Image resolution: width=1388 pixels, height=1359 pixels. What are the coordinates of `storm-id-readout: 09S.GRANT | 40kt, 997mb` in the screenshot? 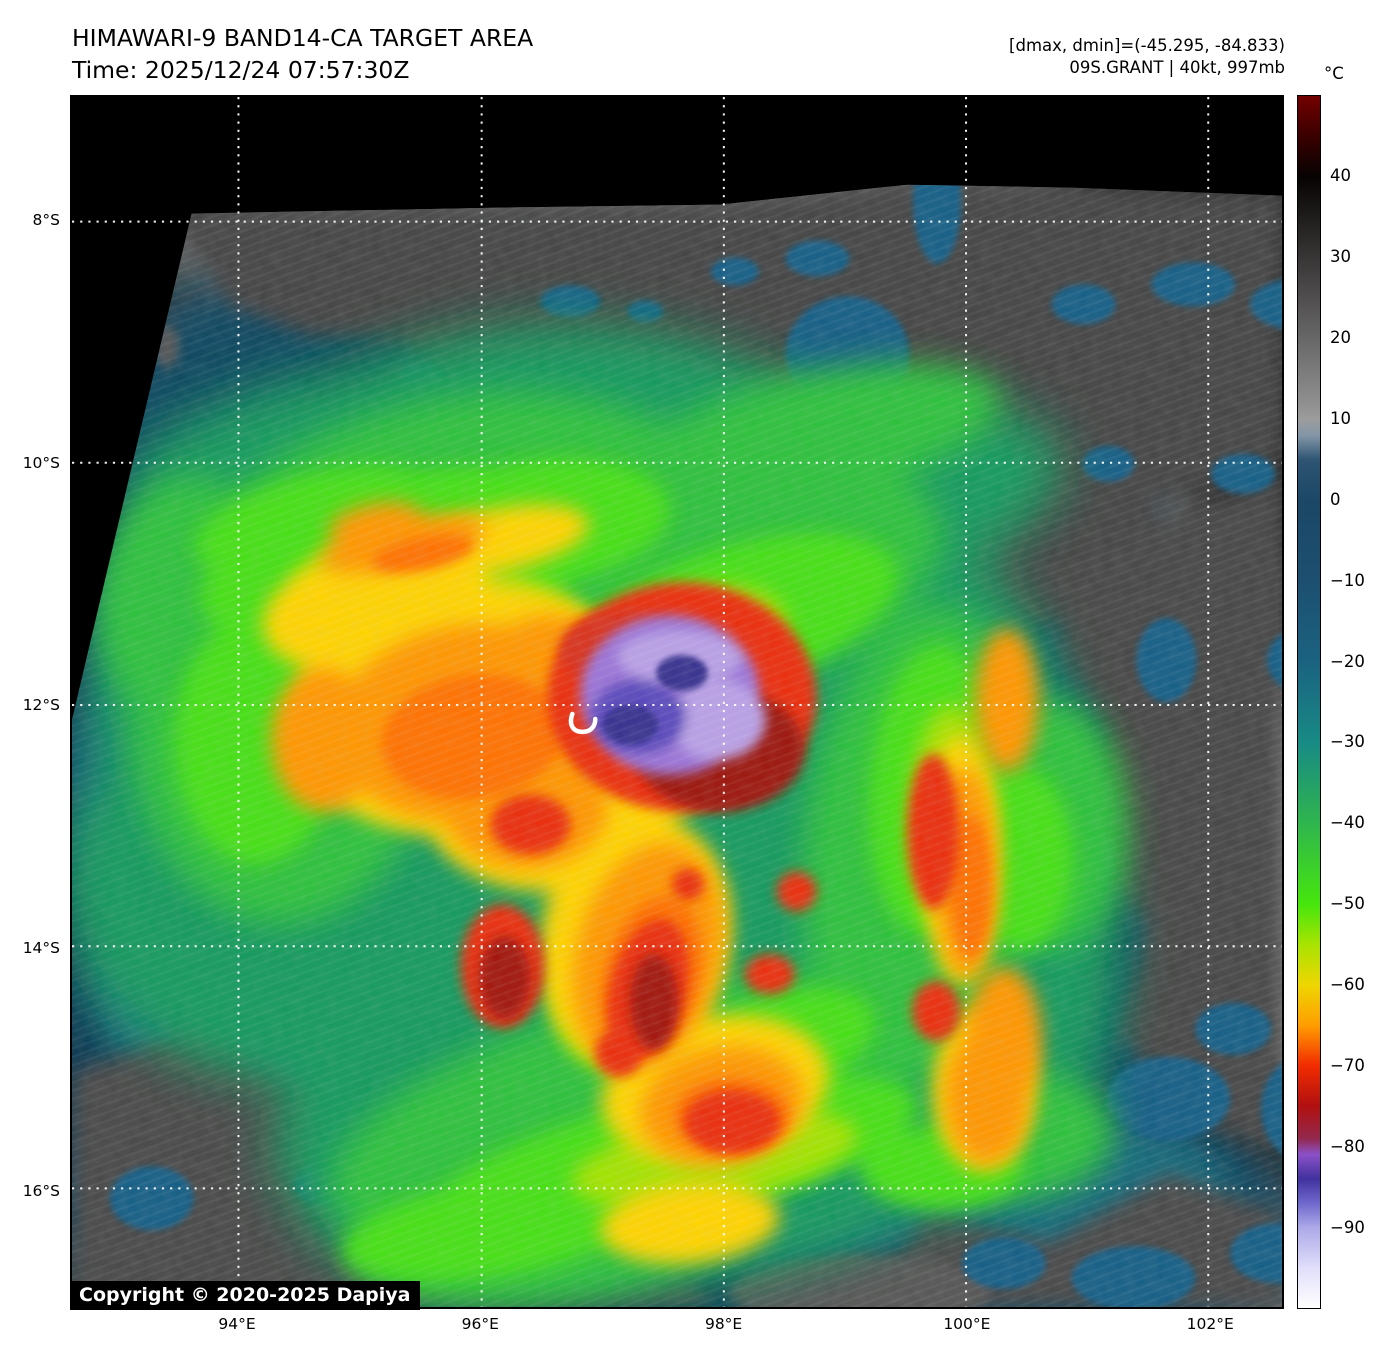 It's located at (1177, 67).